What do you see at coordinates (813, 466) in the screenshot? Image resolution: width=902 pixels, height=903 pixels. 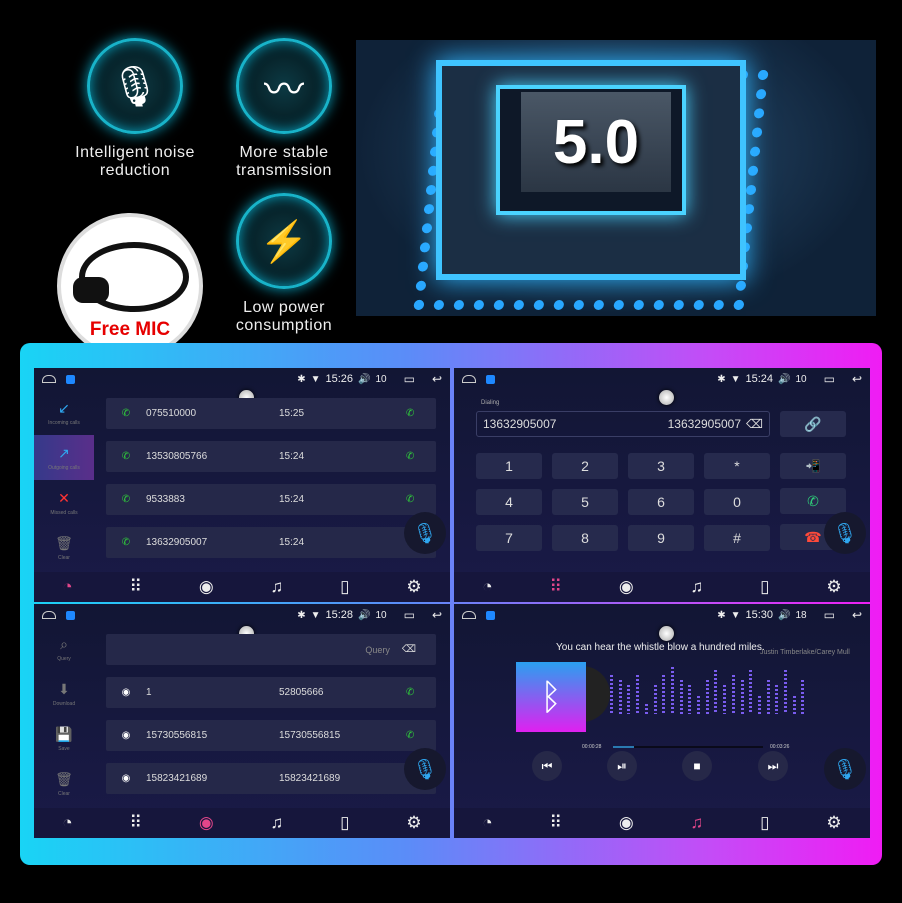 I see `audio-transfer-button: 📲` at bounding box center [813, 466].